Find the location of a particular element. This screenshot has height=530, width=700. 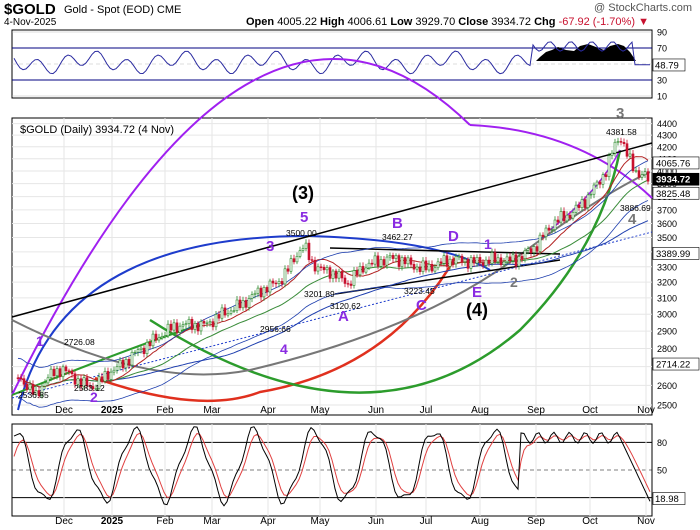

right-axis-label-box is located at coordinates (676, 179).